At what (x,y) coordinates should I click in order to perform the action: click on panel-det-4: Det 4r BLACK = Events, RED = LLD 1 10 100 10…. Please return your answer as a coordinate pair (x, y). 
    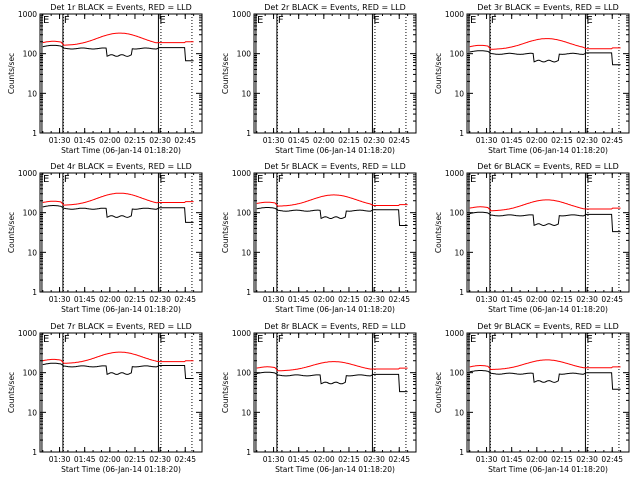
    Looking at the image, I should click on (105, 238).